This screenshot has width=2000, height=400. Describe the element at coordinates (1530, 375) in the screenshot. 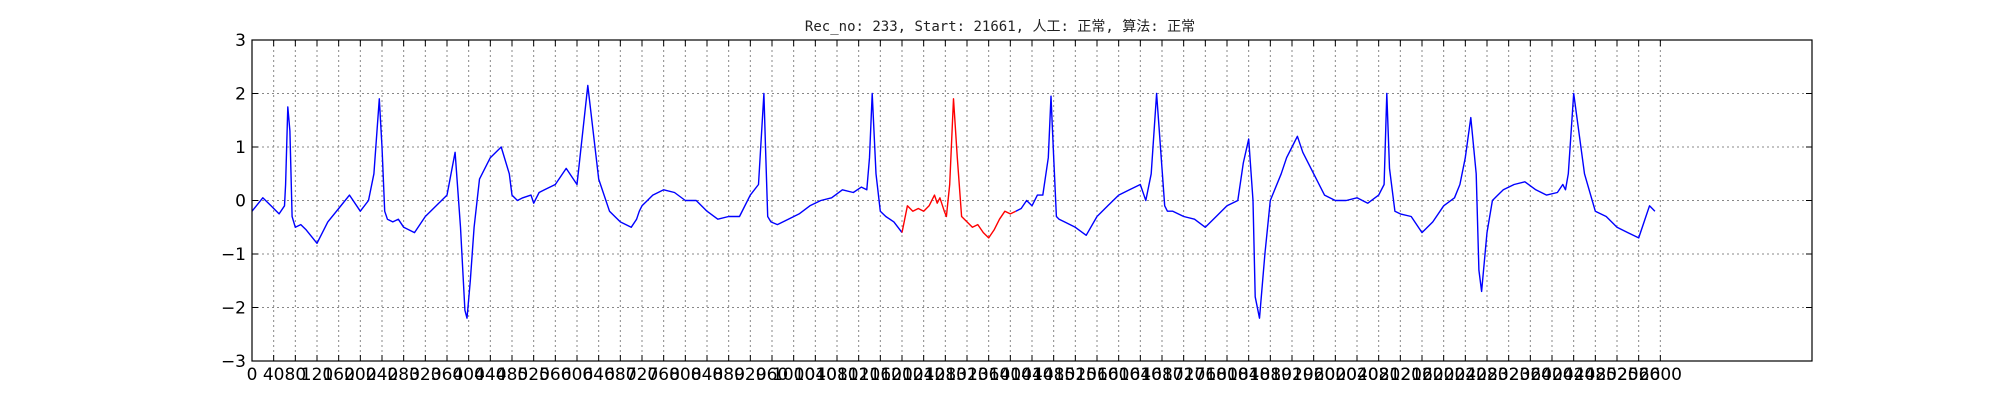

I see `x-tick-label: 2360` at that location.